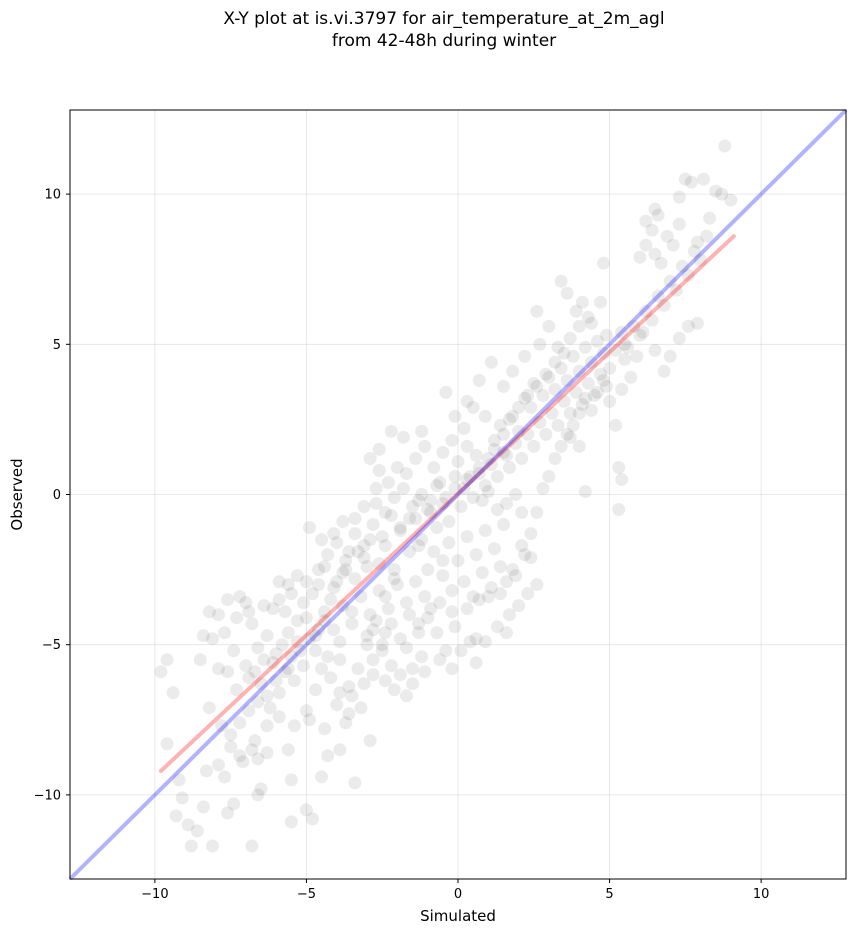 Image resolution: width=854 pixels, height=934 pixels. Describe the element at coordinates (57, 495) in the screenshot. I see `y-tick-label: 0` at that location.